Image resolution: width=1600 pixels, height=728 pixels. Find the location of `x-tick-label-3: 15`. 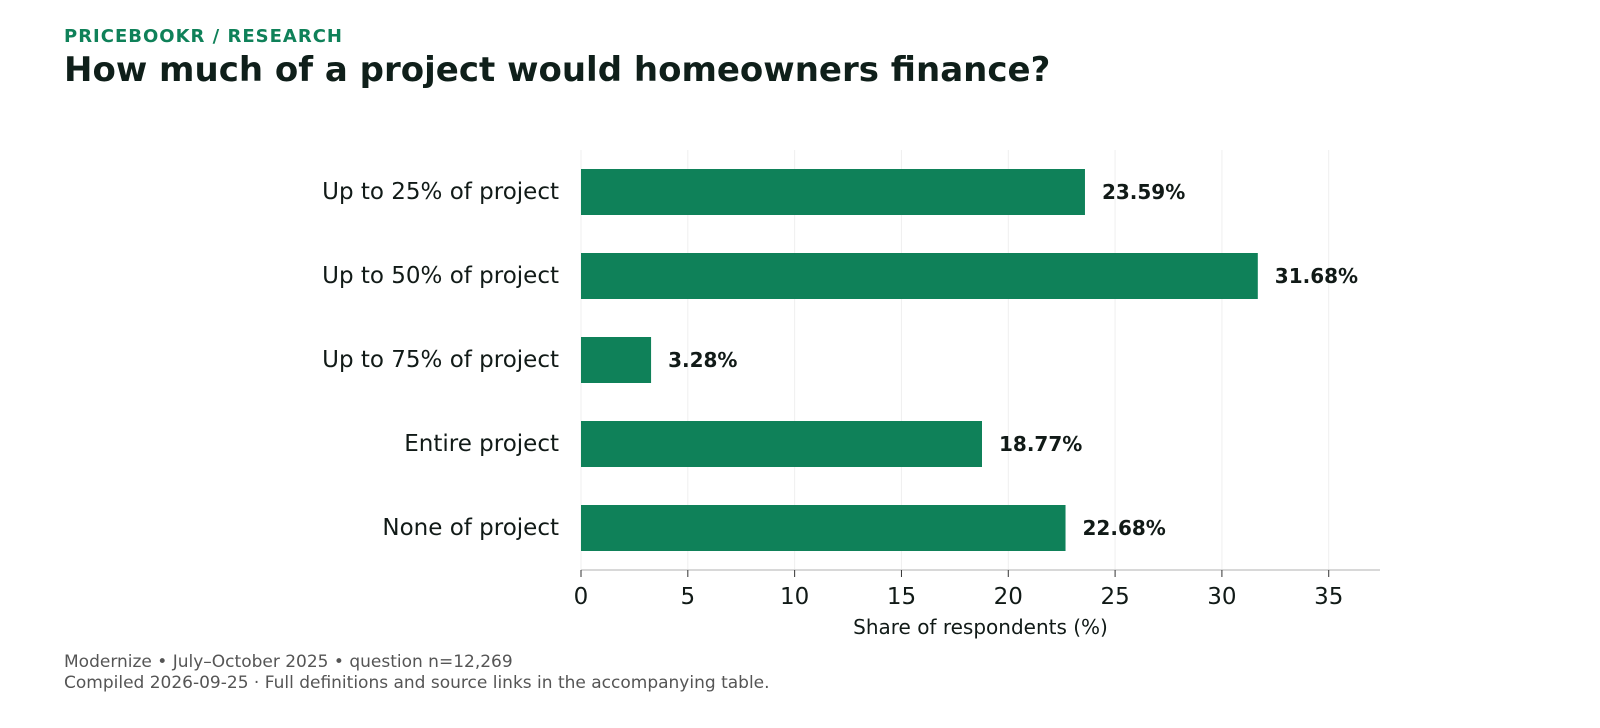

x-tick-label-3: 15 is located at coordinates (901, 597).